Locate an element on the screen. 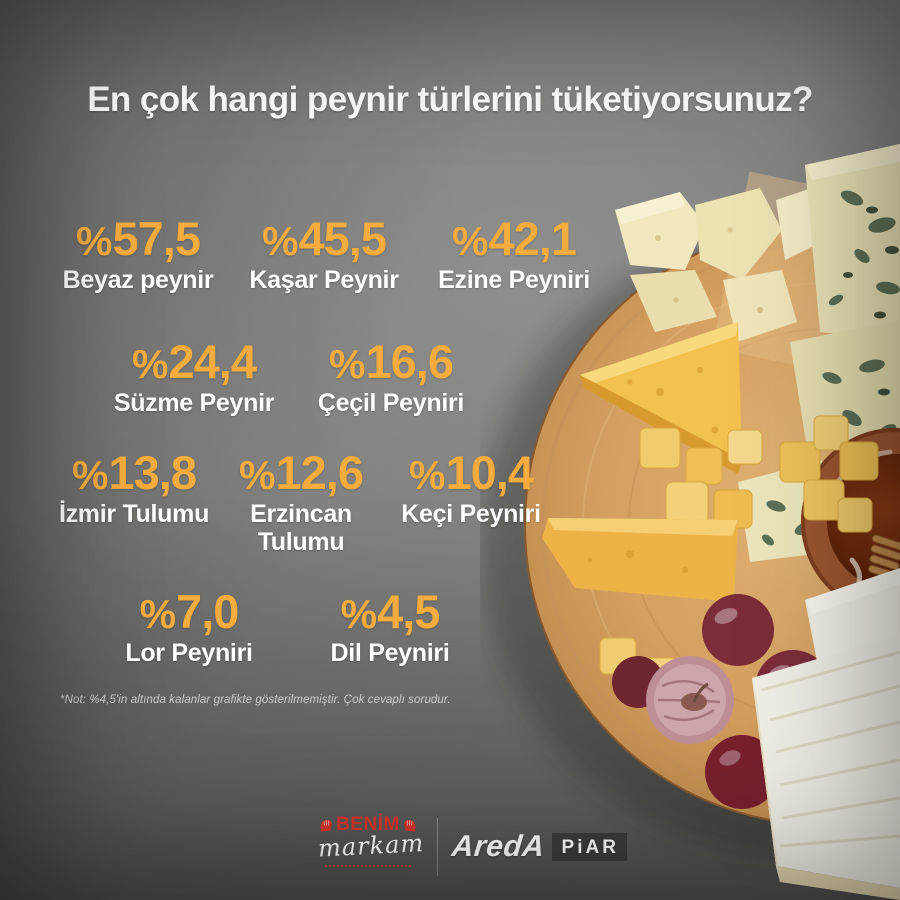  benim-markam-logo: BENİM markam is located at coordinates (371, 840).